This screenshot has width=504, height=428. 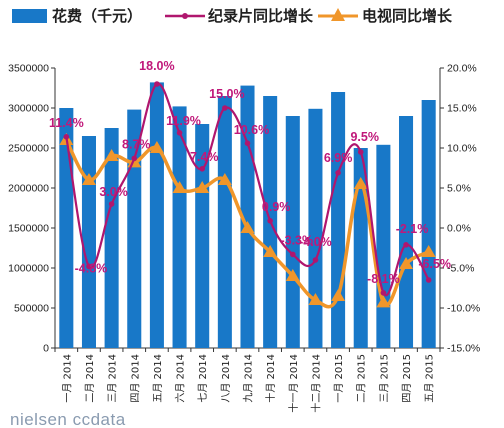 I want to click on y-right-tick-label: 15.0%, so click(x=462, y=109).